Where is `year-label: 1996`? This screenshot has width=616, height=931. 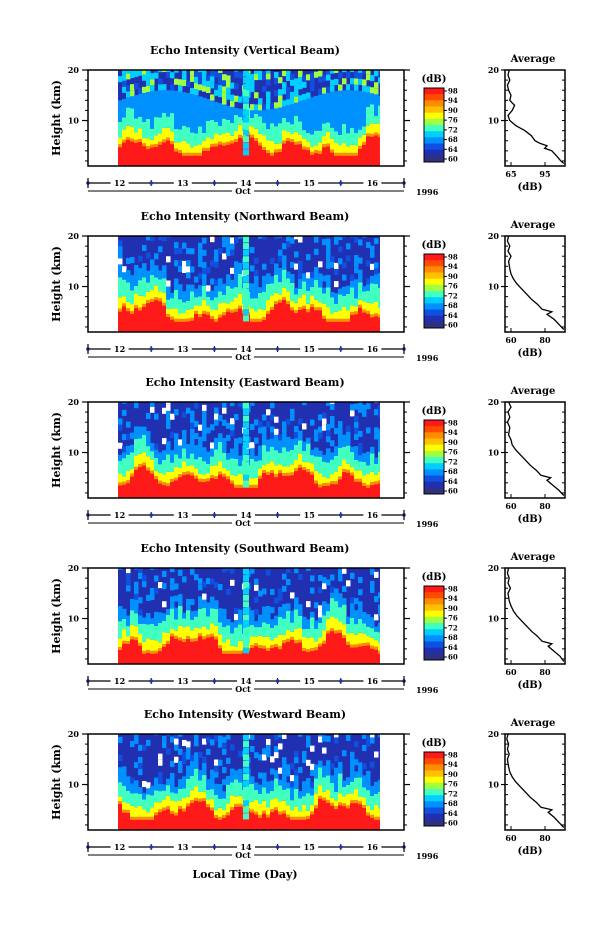 year-label: 1996 is located at coordinates (427, 690).